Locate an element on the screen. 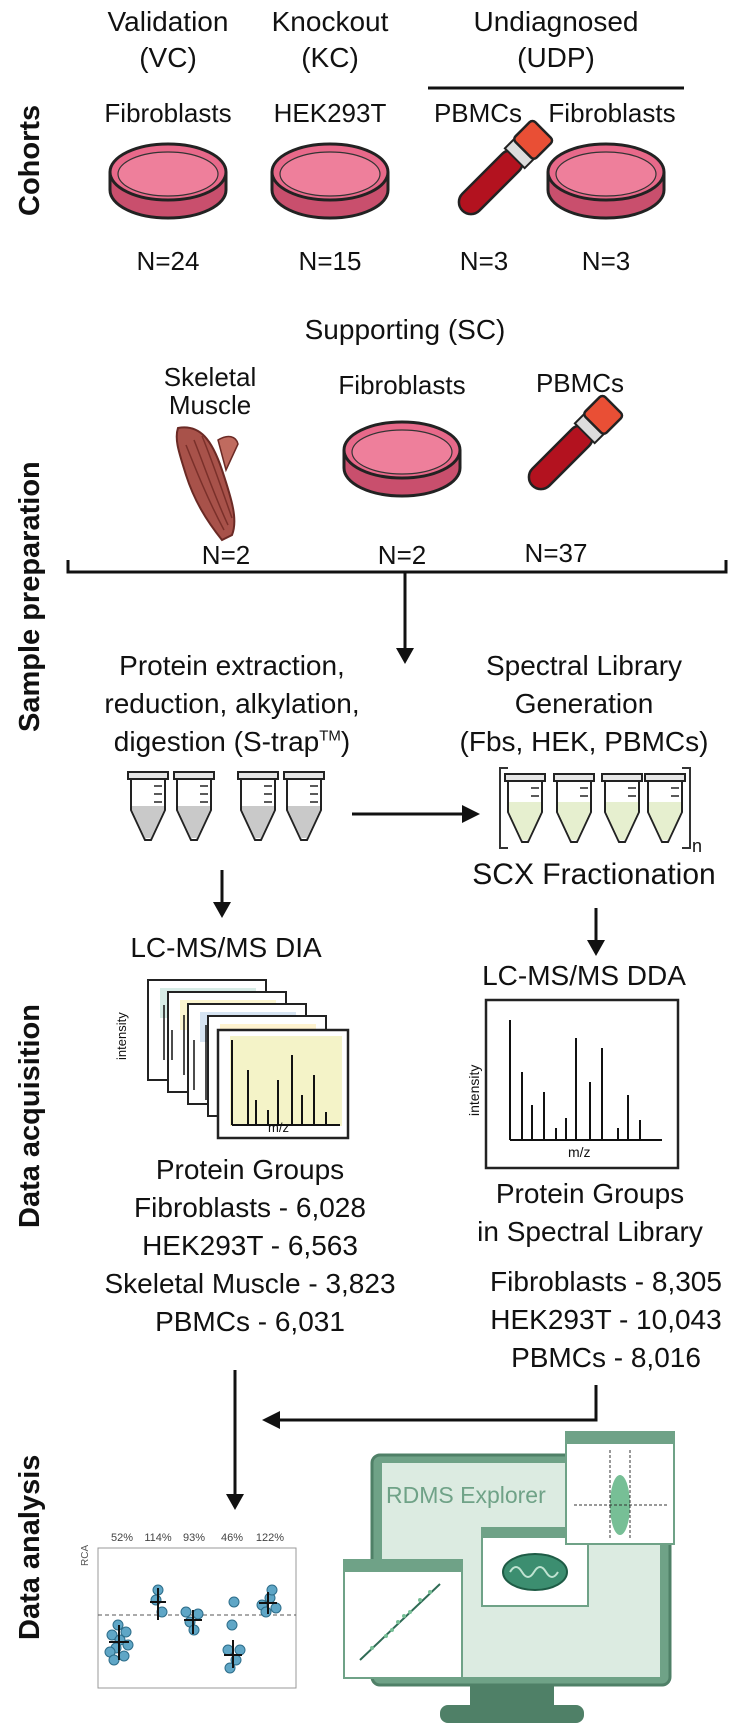 The width and height of the screenshot is (743, 1727). left-row-hek293t: HEK293T - 6,563 is located at coordinates (250, 1245).